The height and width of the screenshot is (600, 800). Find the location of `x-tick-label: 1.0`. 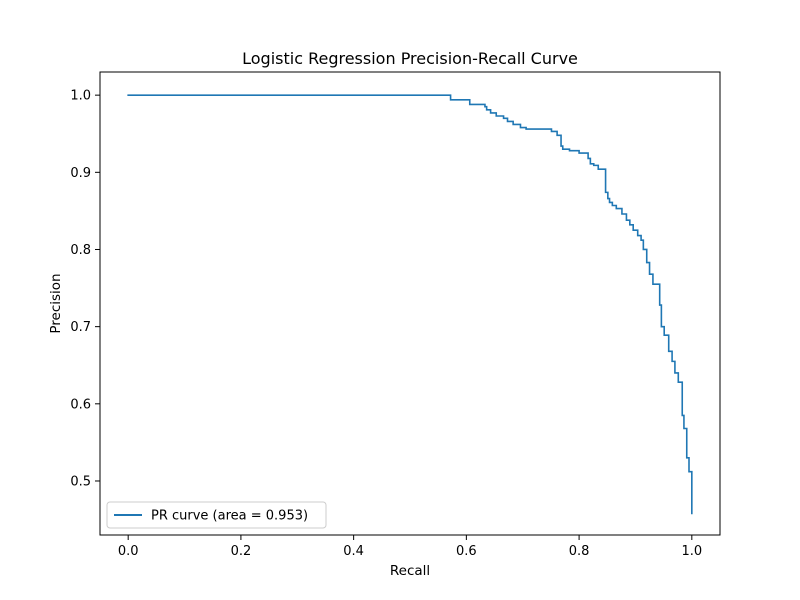

x-tick-label: 1.0 is located at coordinates (691, 551).